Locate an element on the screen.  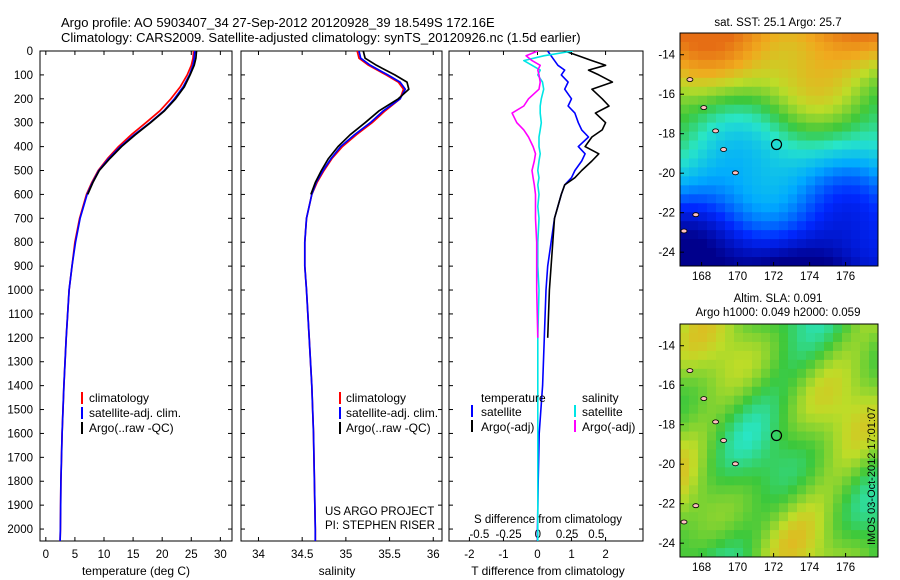
depth-tick-label: 1300 is located at coordinates (20, 363).